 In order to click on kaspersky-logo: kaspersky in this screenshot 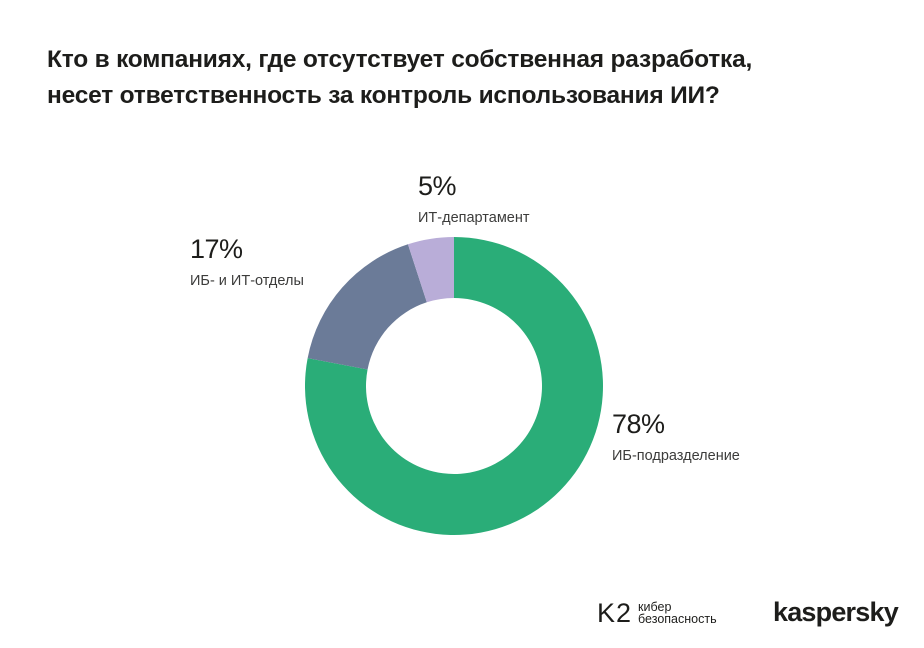, I will do `click(836, 612)`.